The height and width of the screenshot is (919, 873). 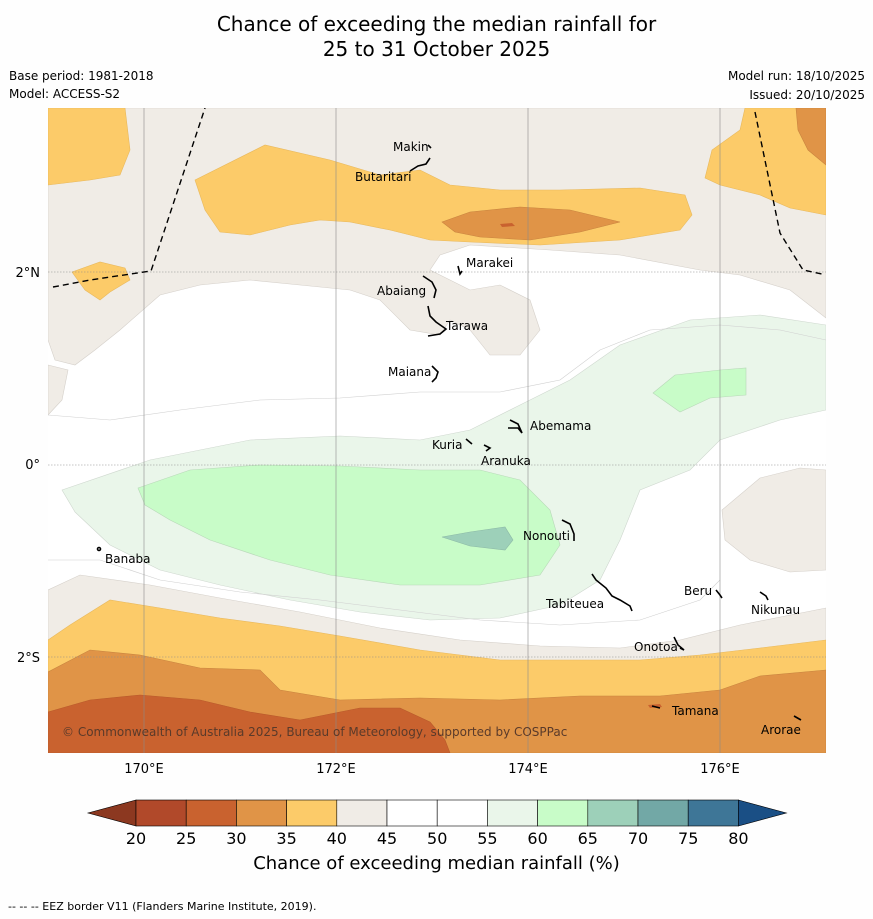 I want to click on colorbar-over-arrow, so click(x=763, y=813).